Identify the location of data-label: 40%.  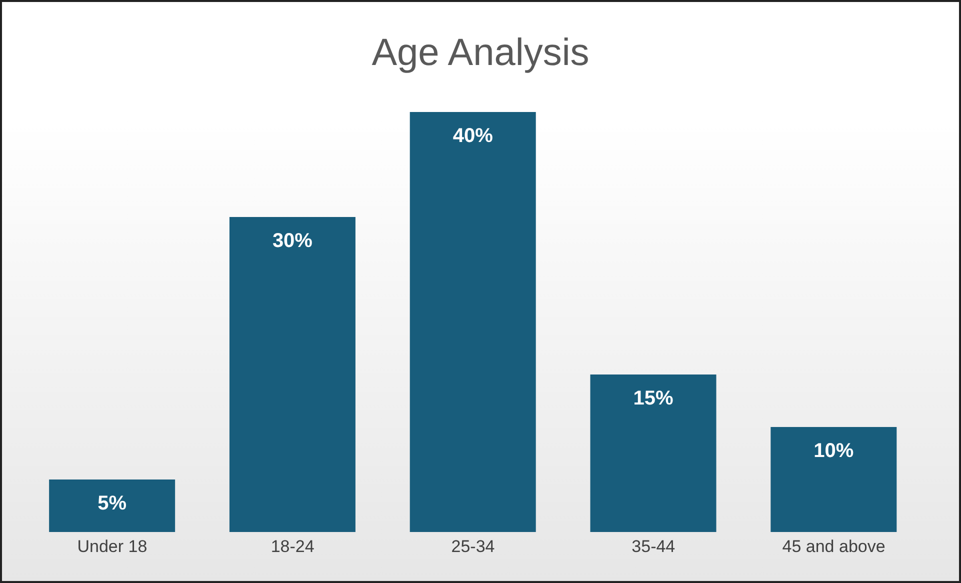
(473, 136).